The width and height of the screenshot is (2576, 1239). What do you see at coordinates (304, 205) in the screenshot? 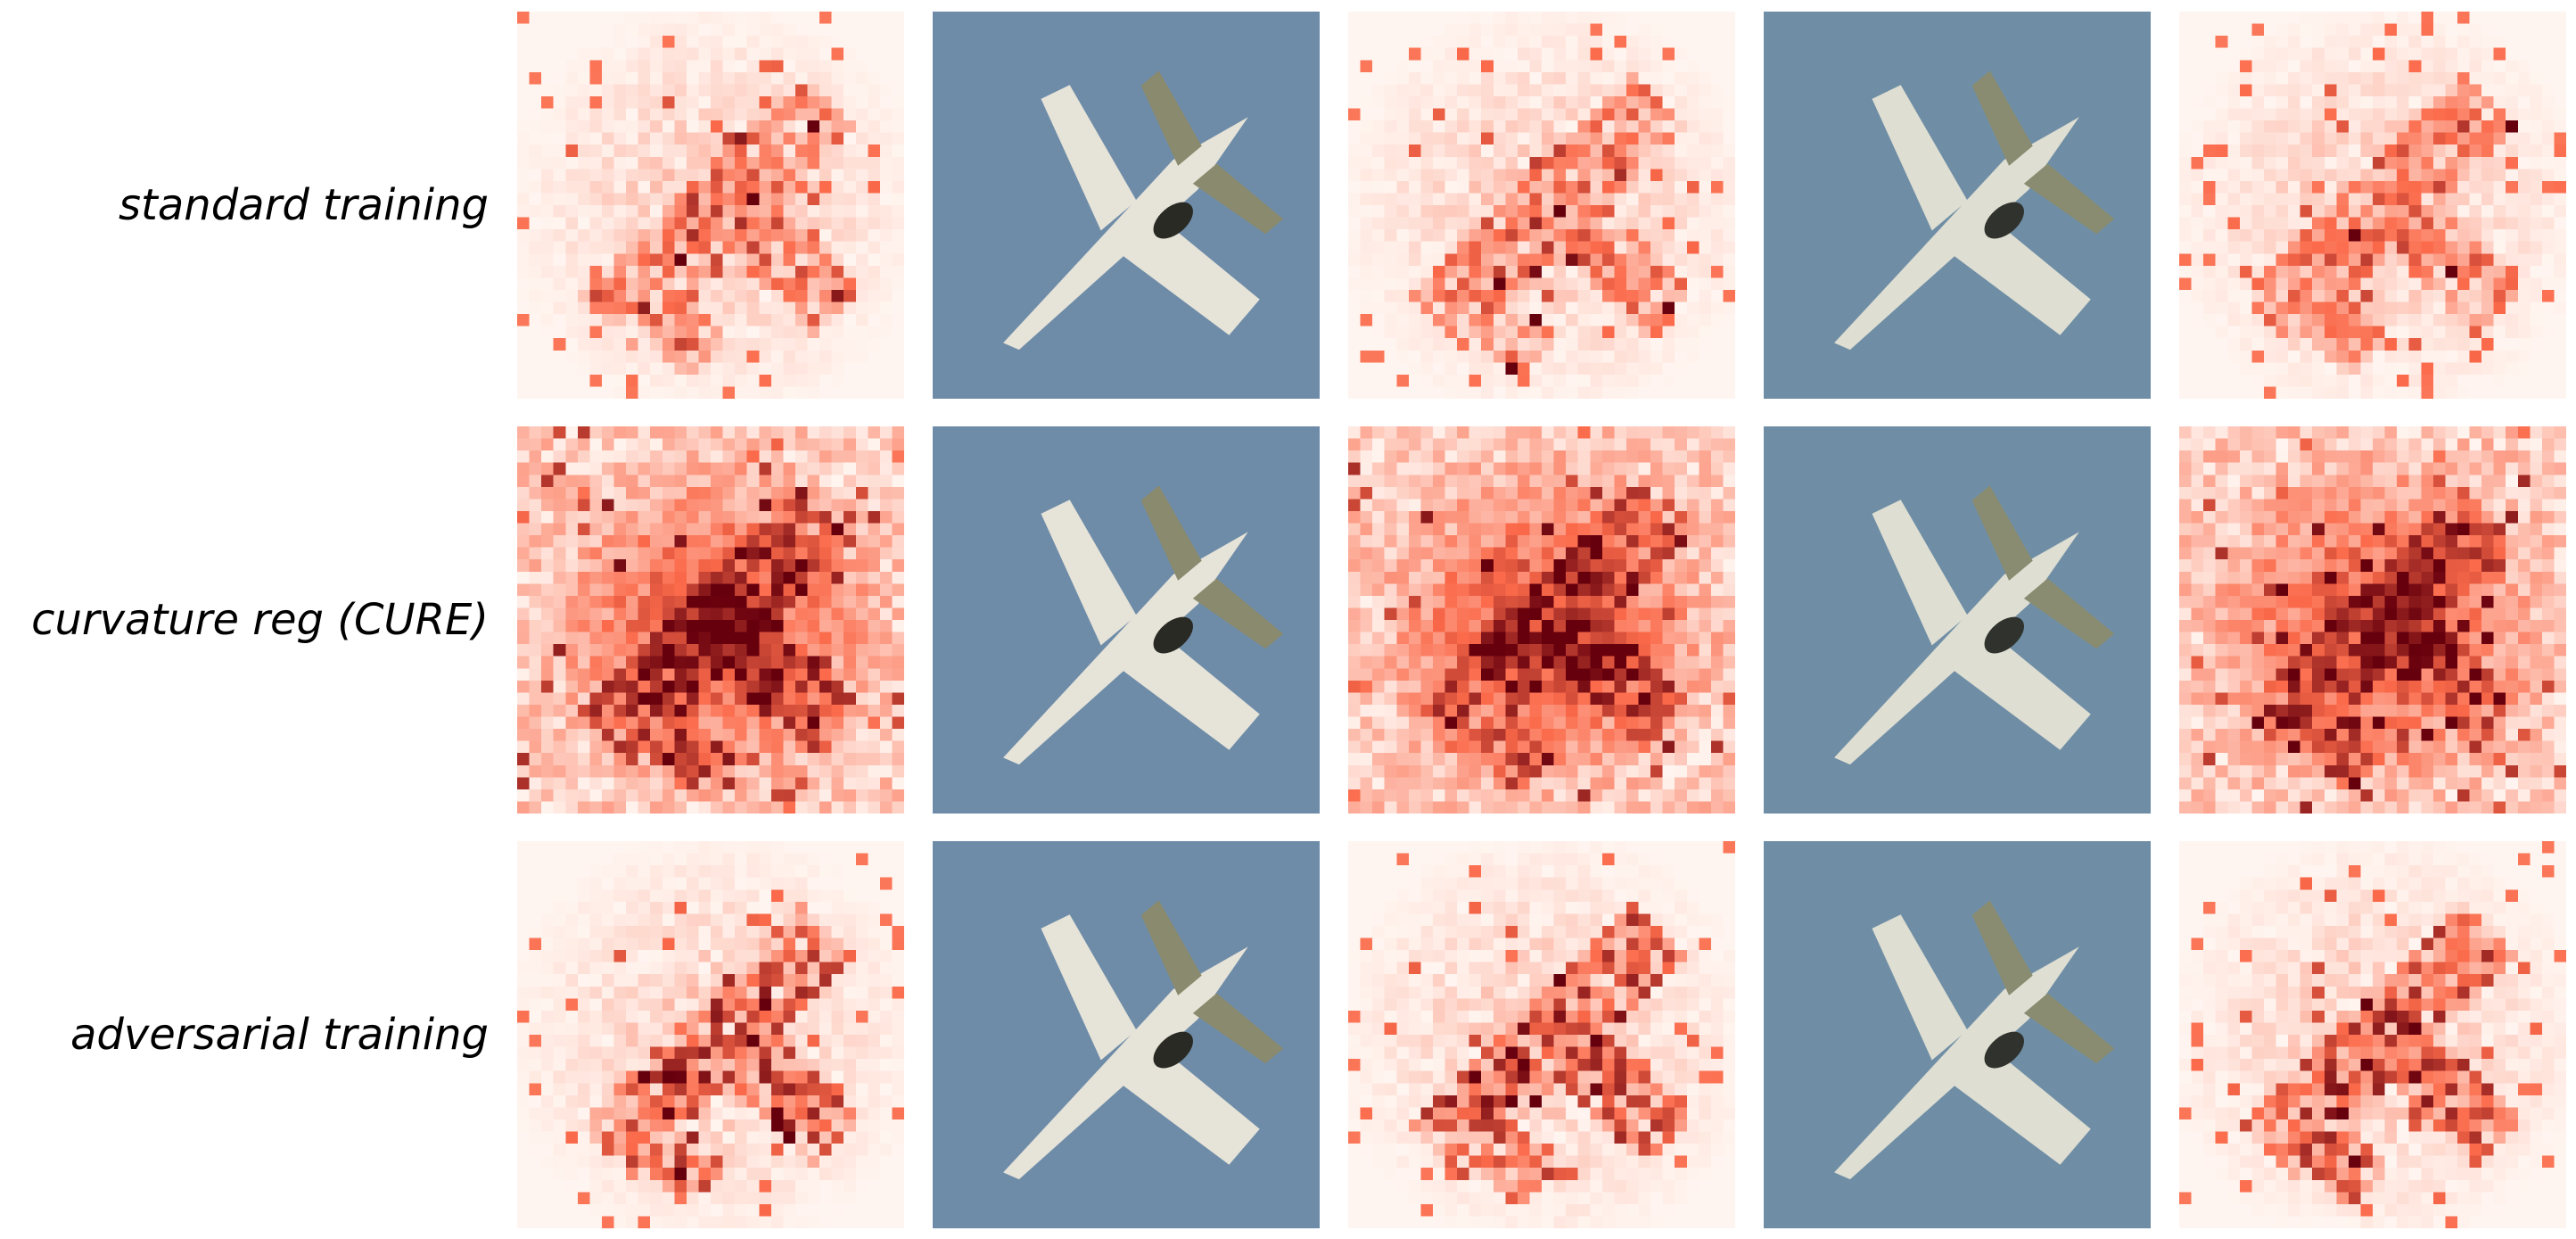
I see `row-label: standard training` at bounding box center [304, 205].